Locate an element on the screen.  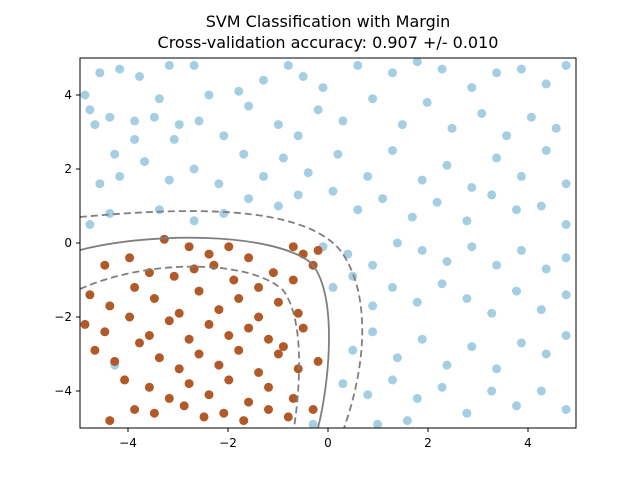
y-tick-label: −4 is located at coordinates (63, 391).